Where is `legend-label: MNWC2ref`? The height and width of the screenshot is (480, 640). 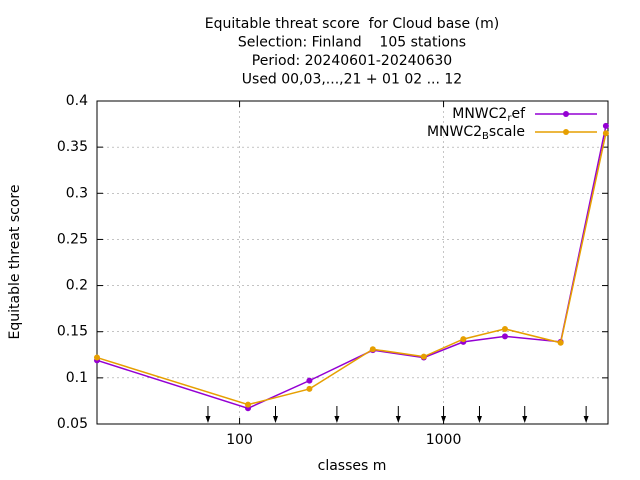 legend-label: MNWC2ref is located at coordinates (489, 115).